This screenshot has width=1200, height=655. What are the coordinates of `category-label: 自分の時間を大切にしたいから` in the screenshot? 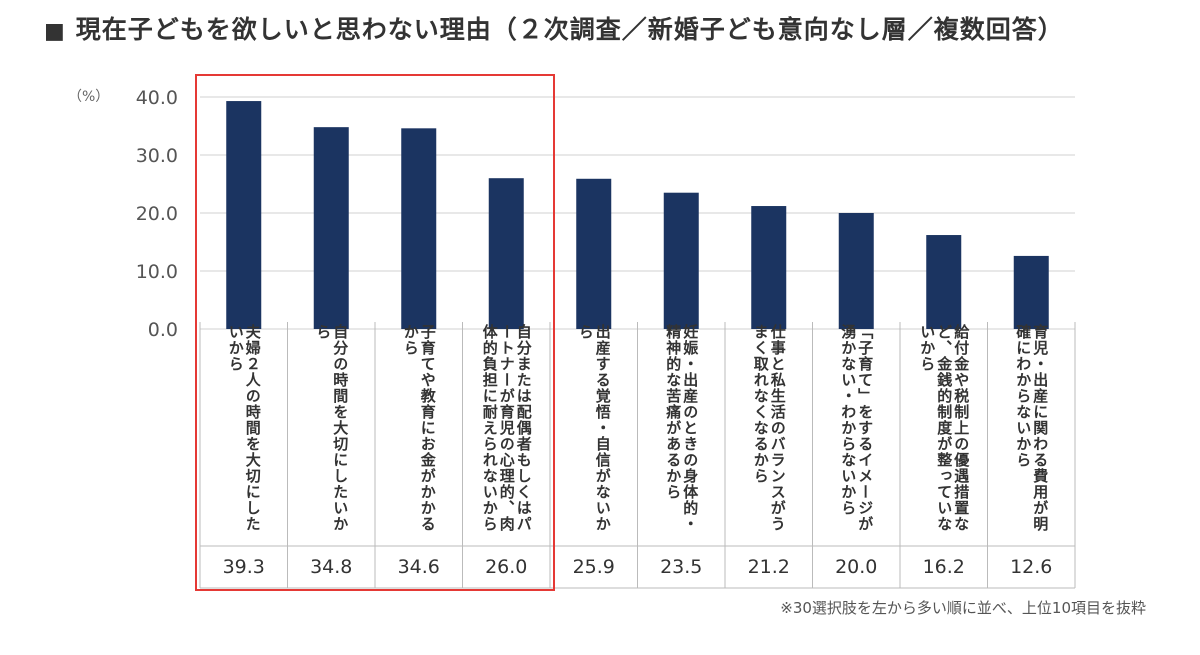 It's located at (331, 435).